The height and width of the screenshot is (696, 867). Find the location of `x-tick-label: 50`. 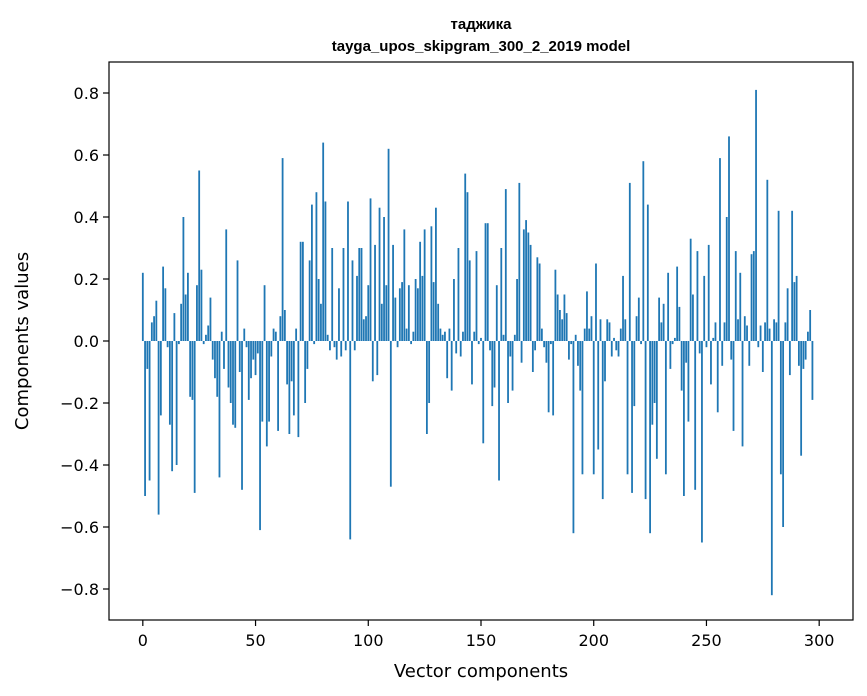

x-tick-label: 50 is located at coordinates (255, 640).